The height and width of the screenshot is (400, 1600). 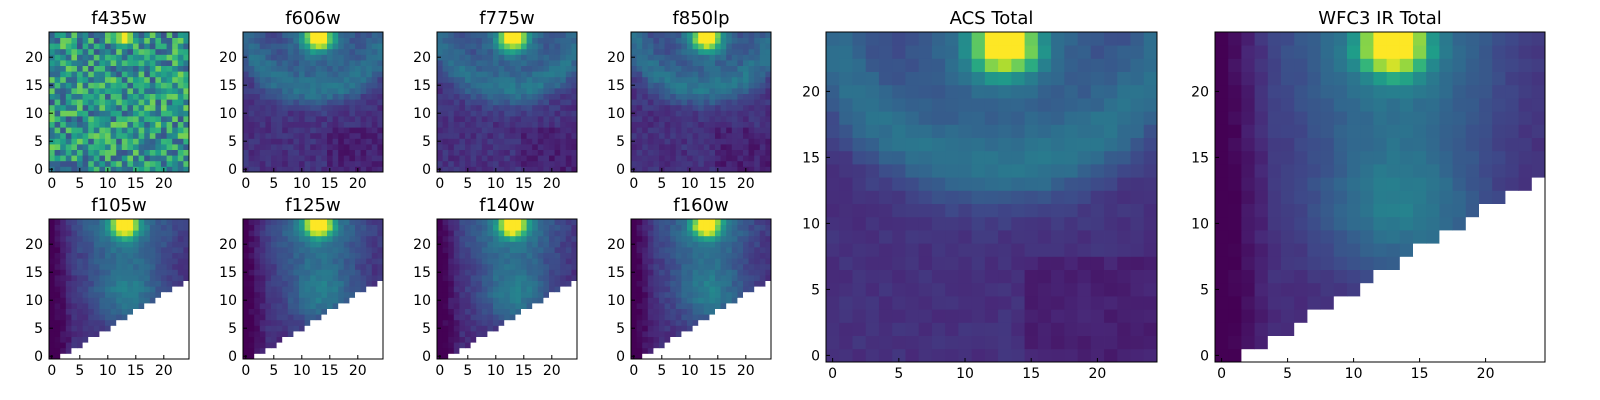 What do you see at coordinates (34, 301) in the screenshot?
I see `y-tick-label: 10` at bounding box center [34, 301].